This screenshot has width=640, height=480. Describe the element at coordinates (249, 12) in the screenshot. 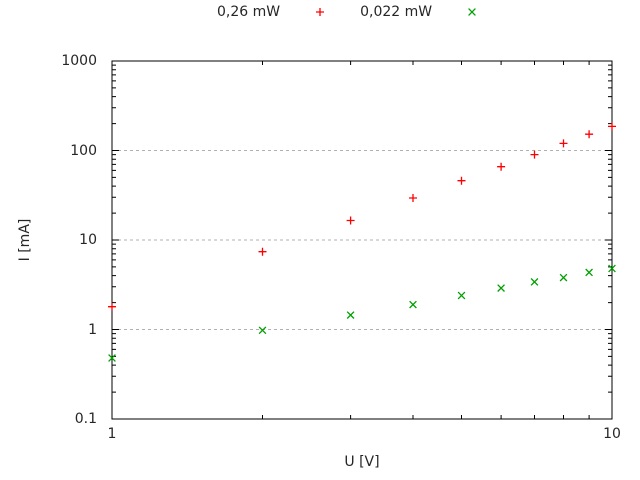

I see `legend-label: 0,26 mW` at that location.